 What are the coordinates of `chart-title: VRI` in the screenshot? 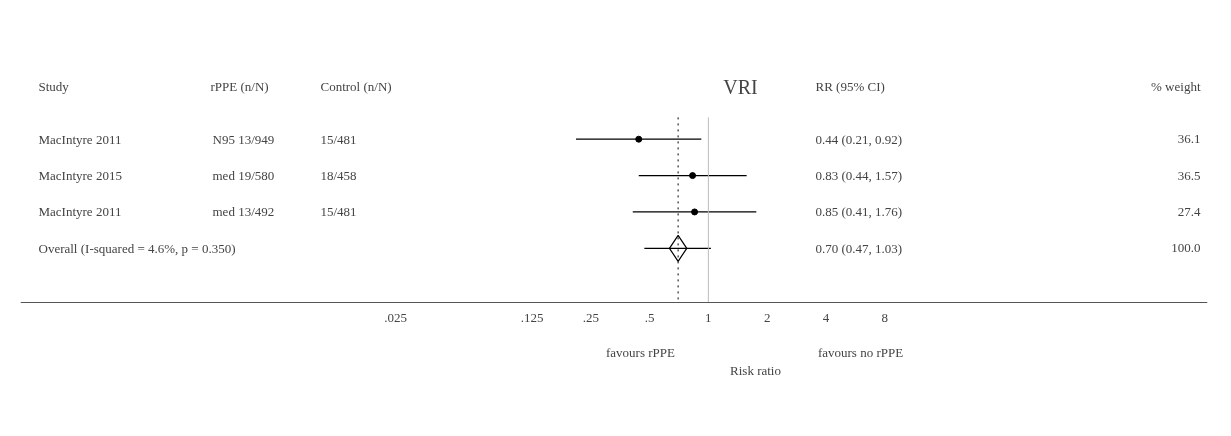 It's located at (740, 86).